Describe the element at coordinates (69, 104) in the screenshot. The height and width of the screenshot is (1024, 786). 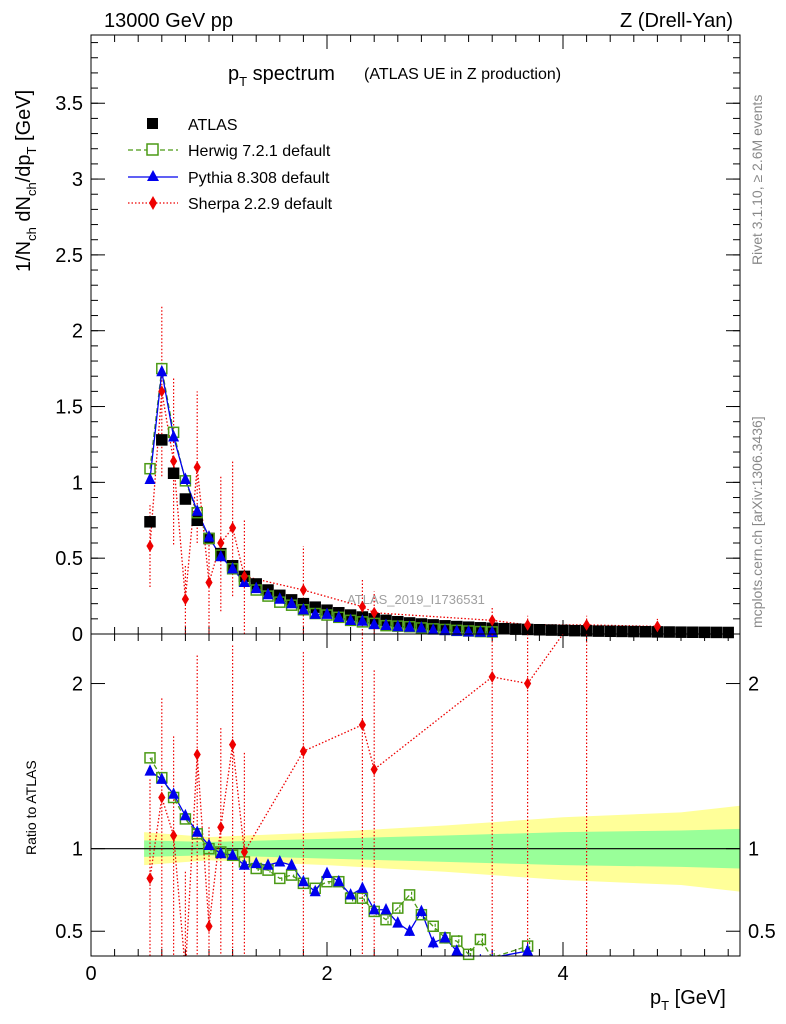
I see `main-y-tick-label: 3.5` at that location.